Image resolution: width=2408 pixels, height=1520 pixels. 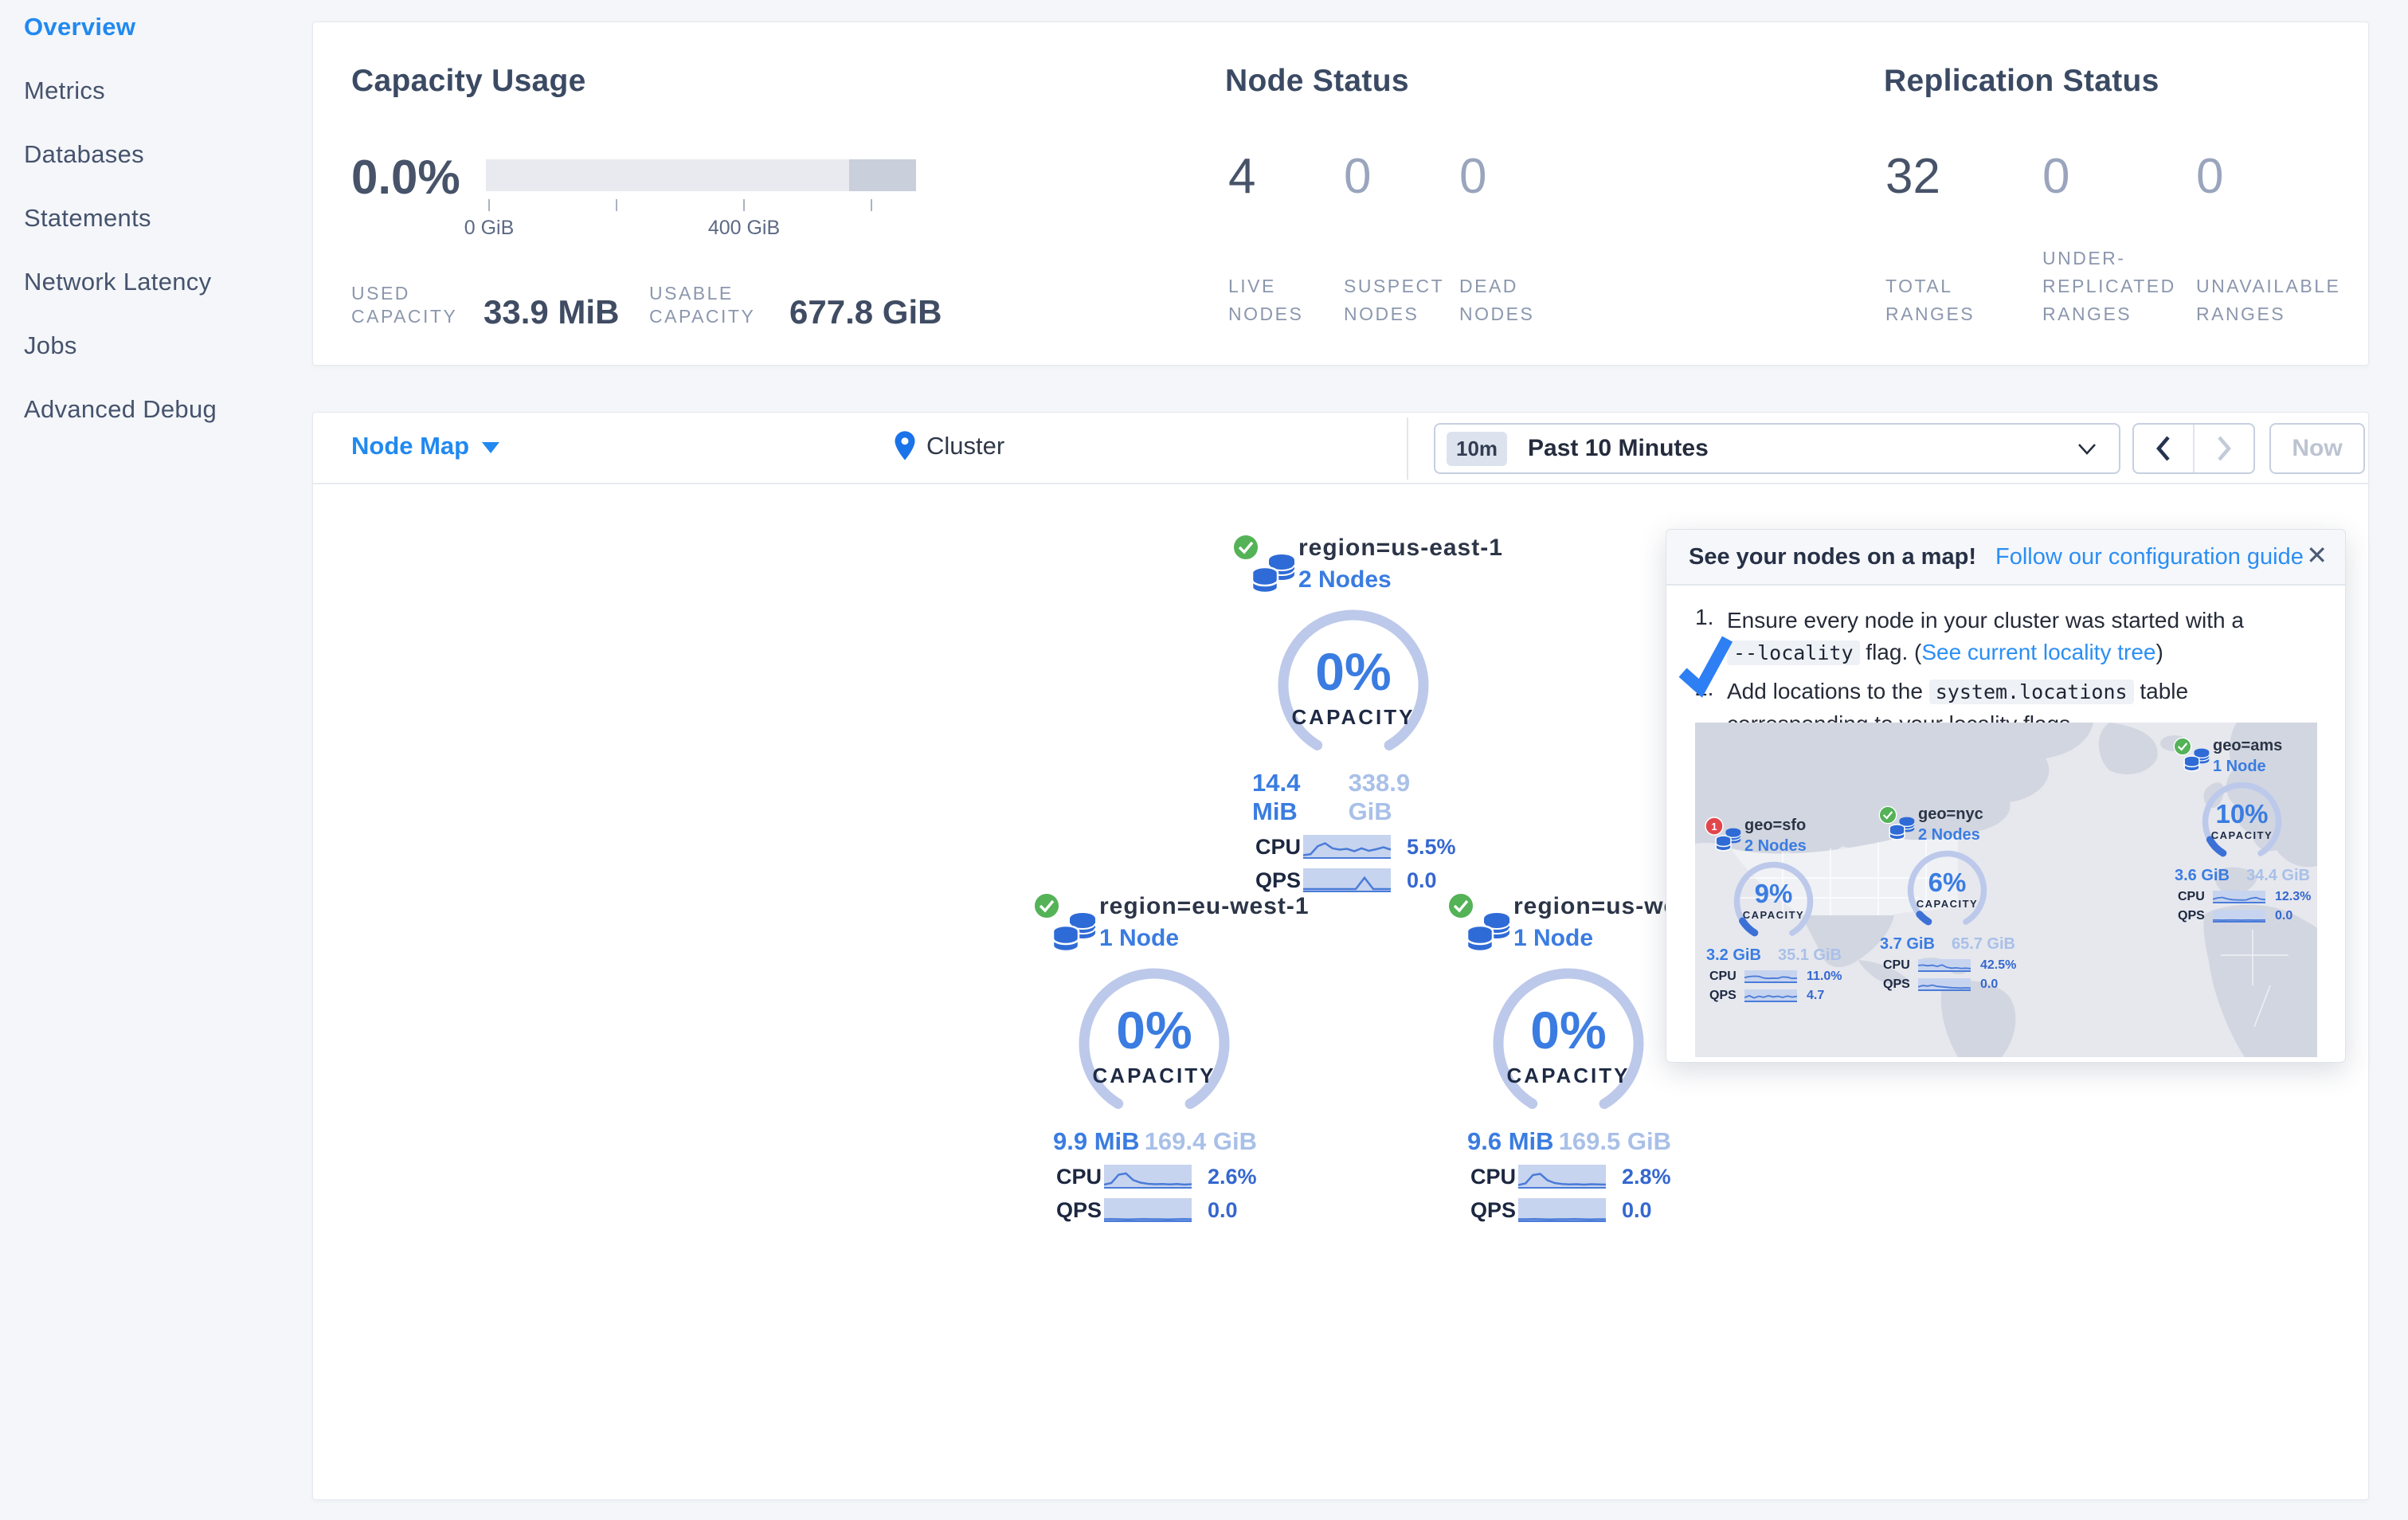 I want to click on used-capacity-value: 33.9 MiB, so click(x=552, y=312).